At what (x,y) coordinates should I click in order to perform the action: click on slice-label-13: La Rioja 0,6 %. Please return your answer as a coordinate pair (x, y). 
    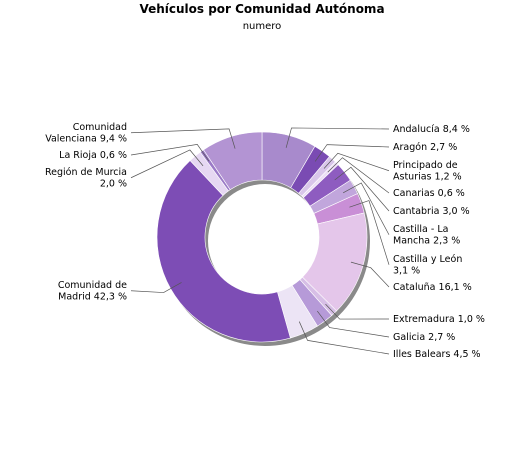
    Looking at the image, I should click on (93, 155).